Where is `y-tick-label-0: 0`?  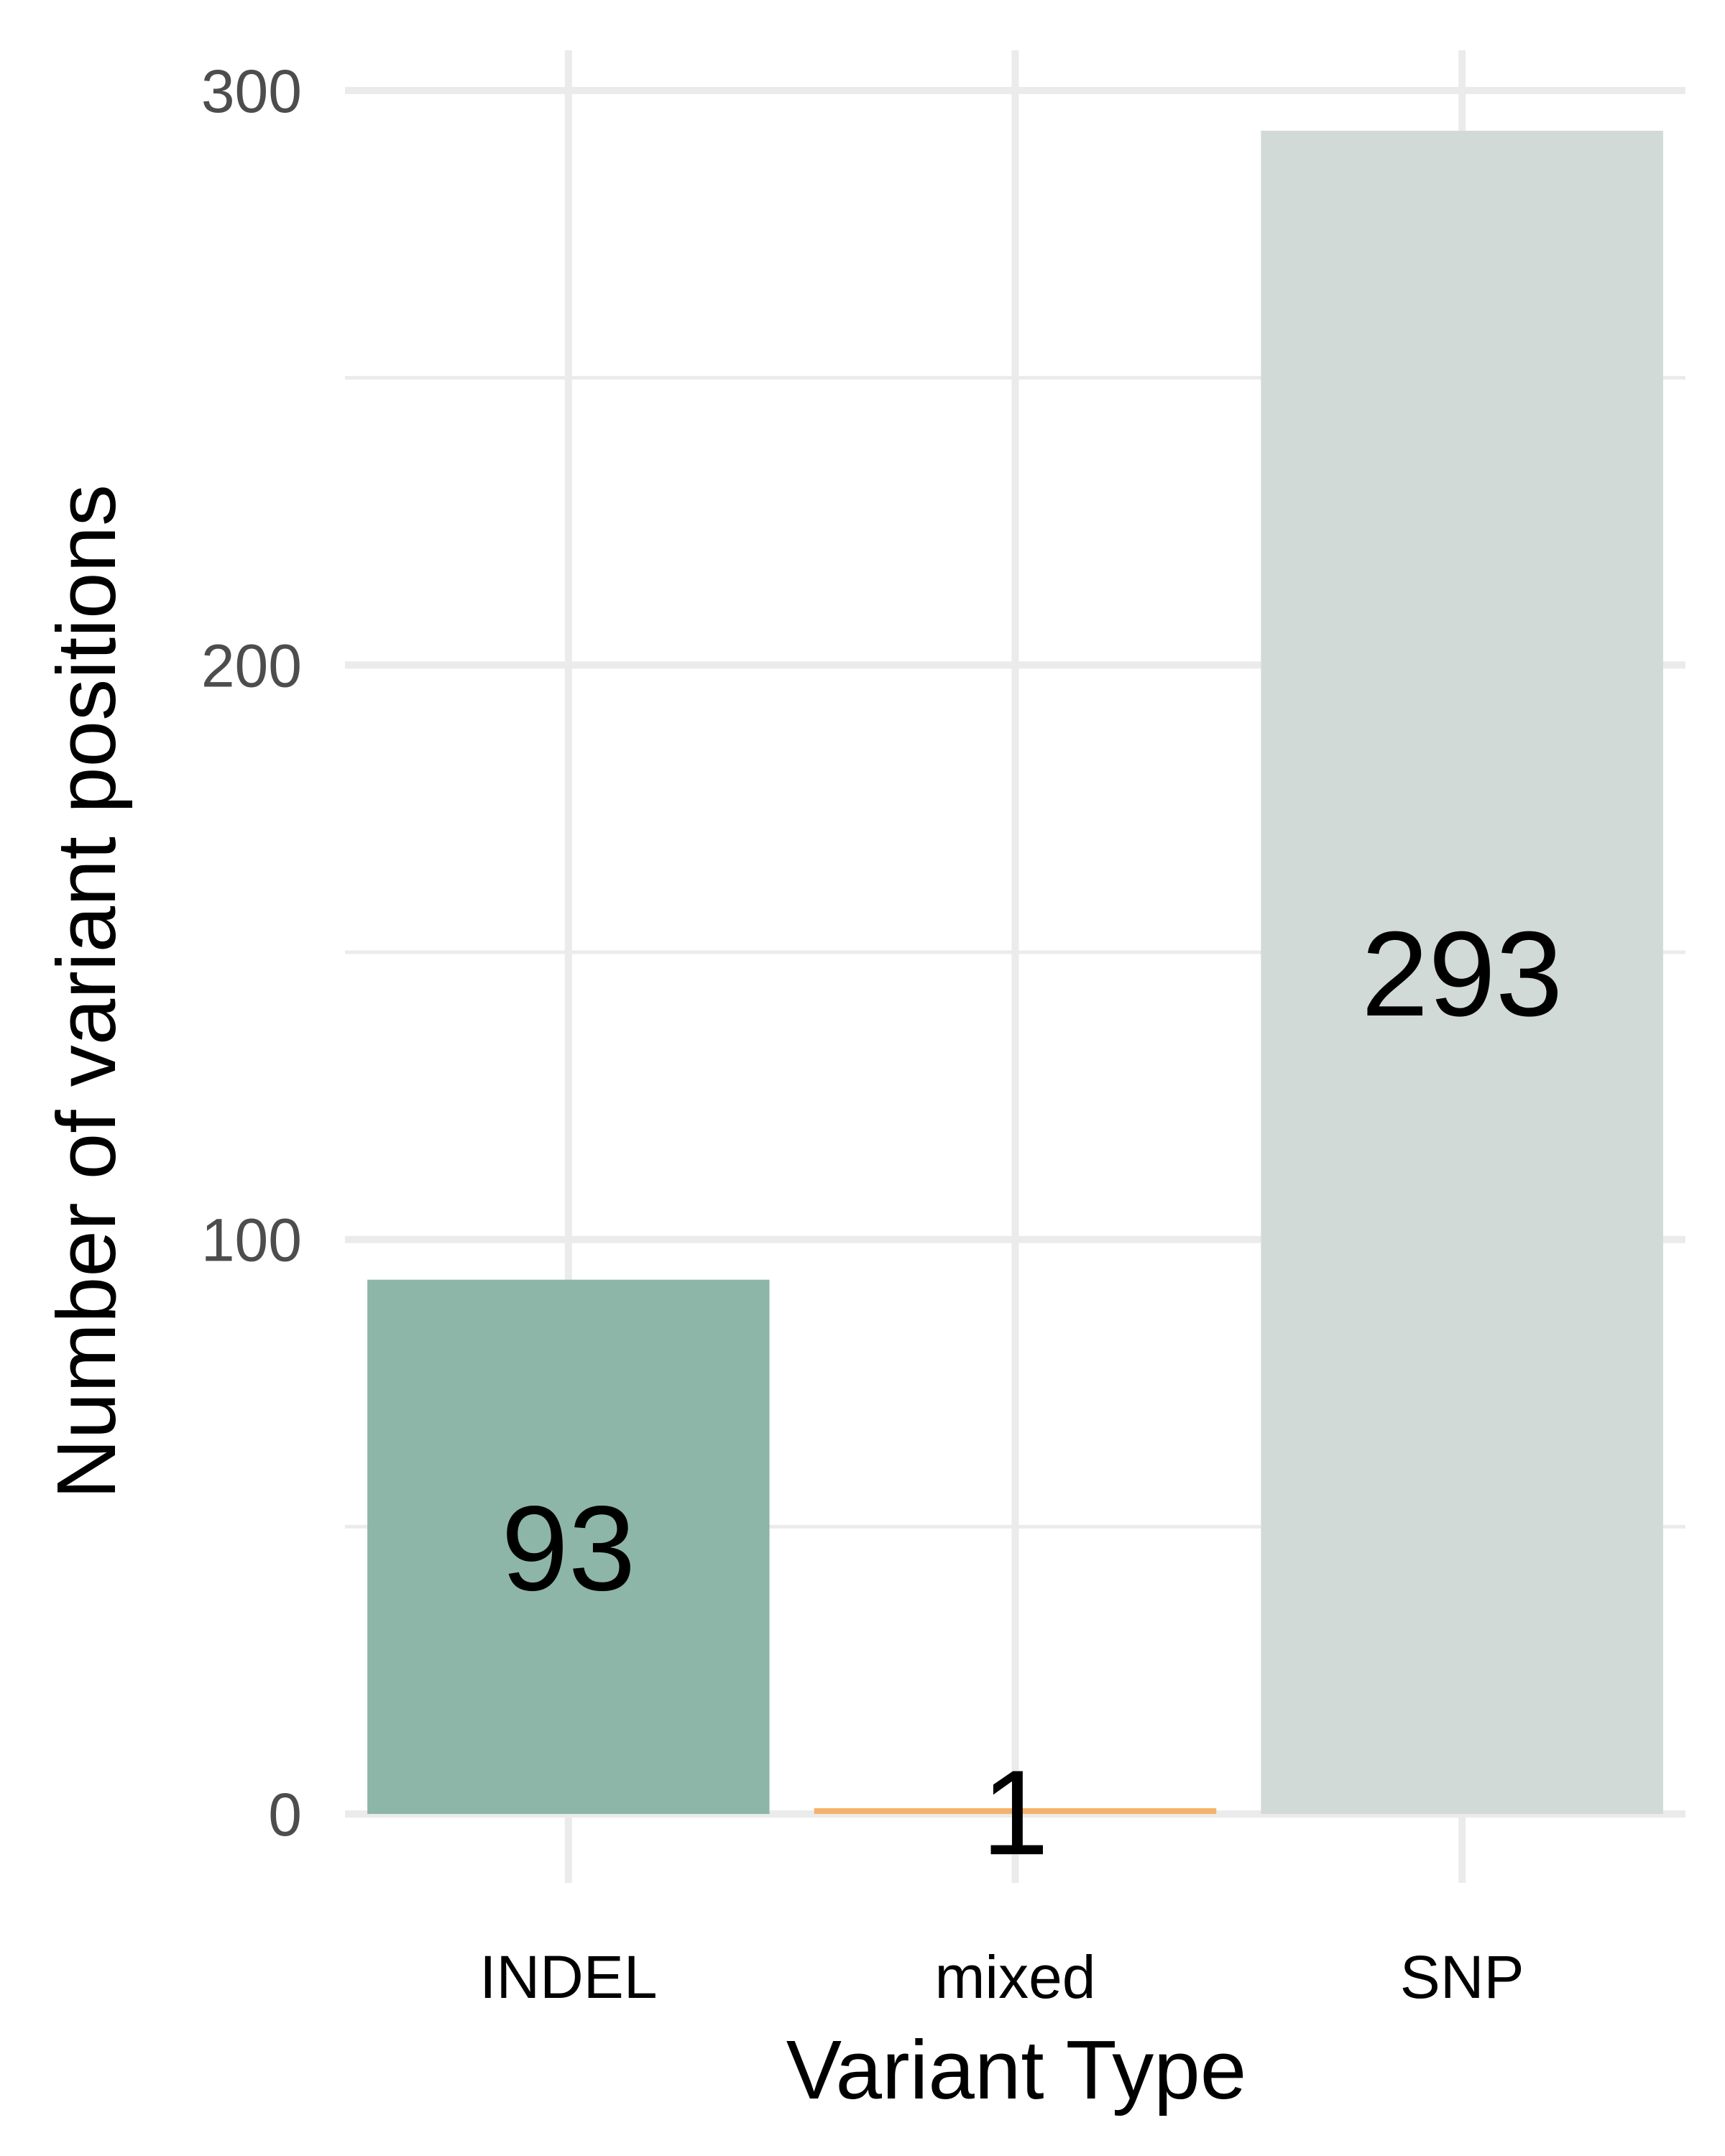 y-tick-label-0: 0 is located at coordinates (285, 1814).